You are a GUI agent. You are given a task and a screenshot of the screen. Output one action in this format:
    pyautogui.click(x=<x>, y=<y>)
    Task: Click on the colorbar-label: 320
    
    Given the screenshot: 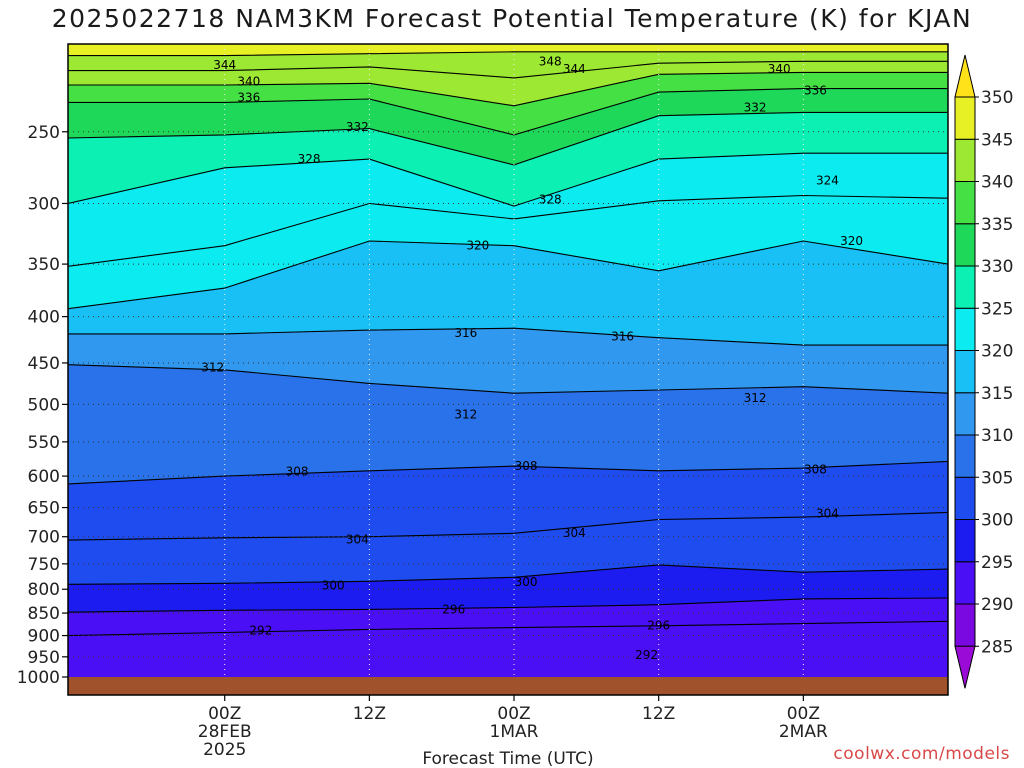 What is the action you would take?
    pyautogui.click(x=997, y=352)
    